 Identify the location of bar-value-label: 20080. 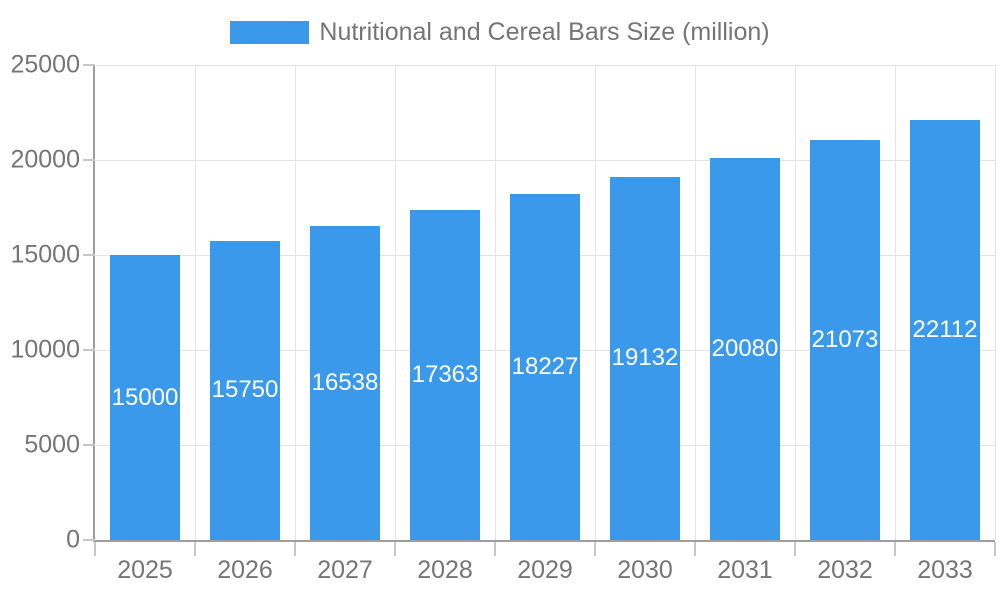
(745, 349).